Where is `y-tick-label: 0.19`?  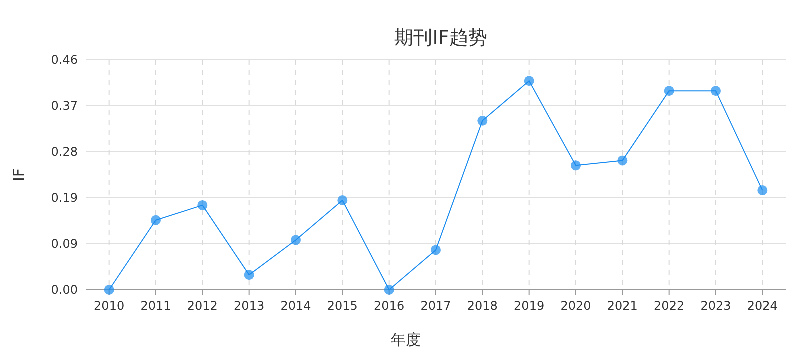
y-tick-label: 0.19 is located at coordinates (64, 198).